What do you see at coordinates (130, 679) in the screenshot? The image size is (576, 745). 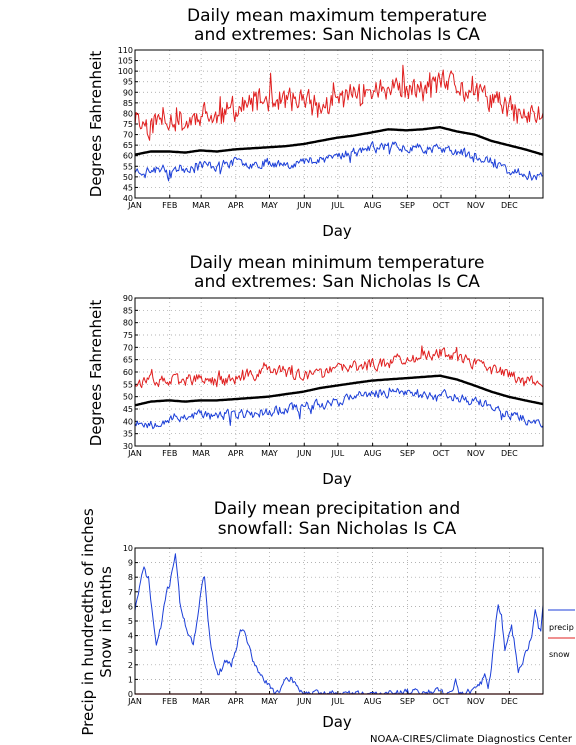 I see `y-tick-label: 1` at bounding box center [130, 679].